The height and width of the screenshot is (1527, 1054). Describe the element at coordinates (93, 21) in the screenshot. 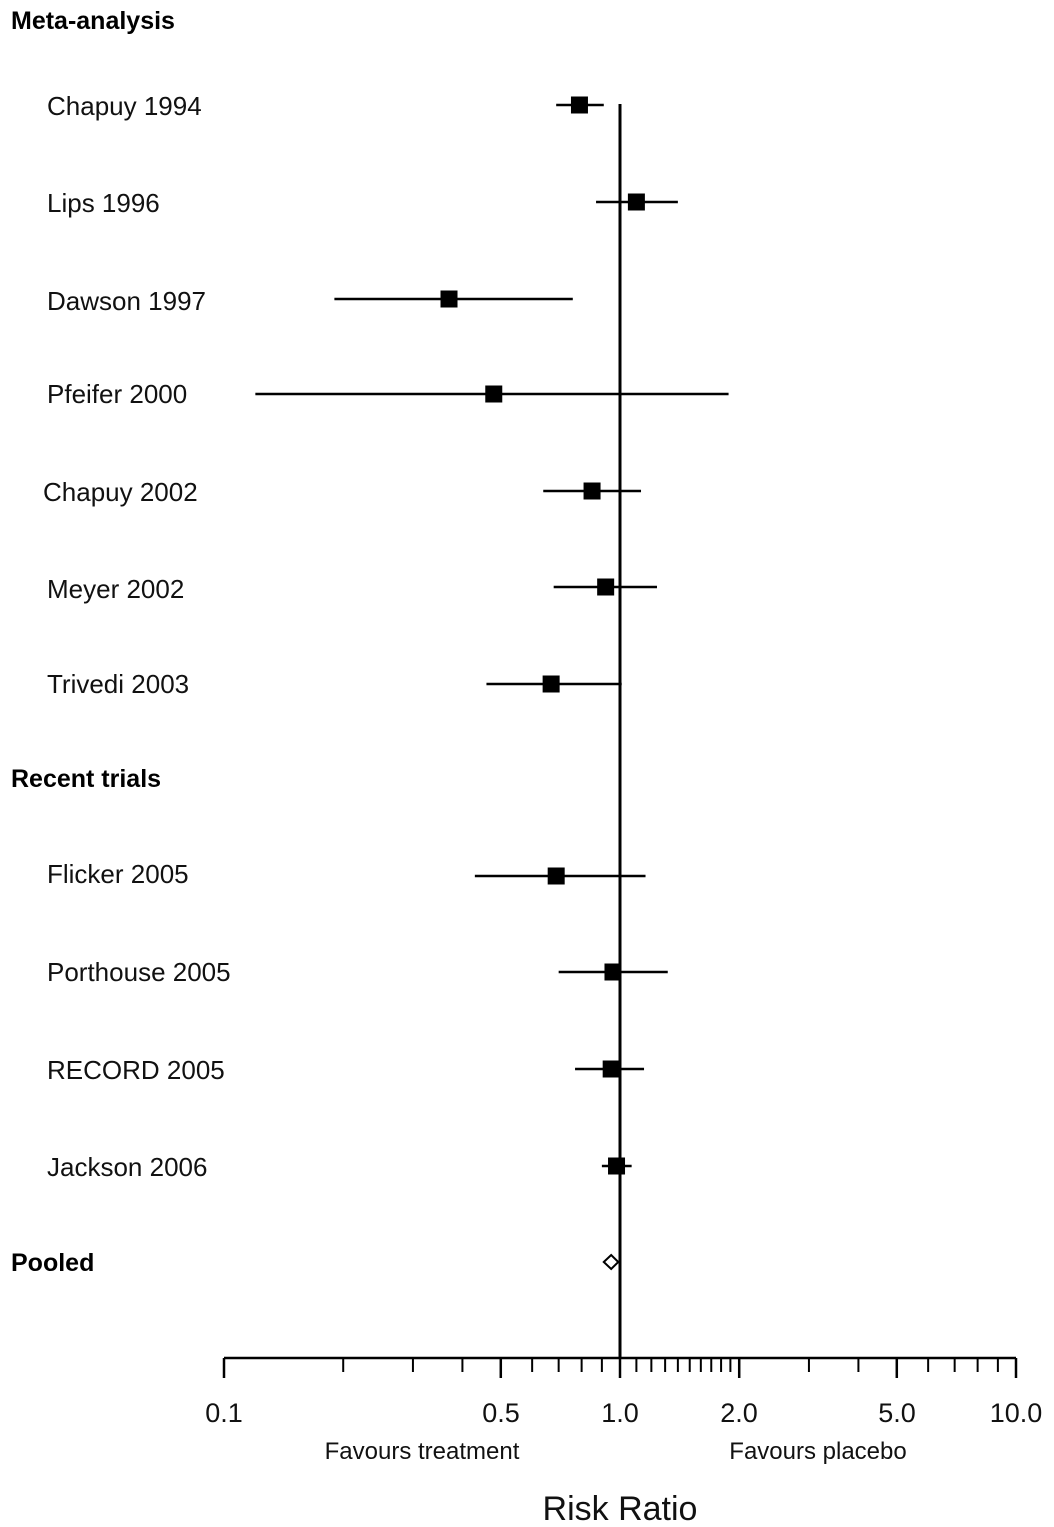

I see `group-label-meta-analysis: Meta-analysis` at that location.